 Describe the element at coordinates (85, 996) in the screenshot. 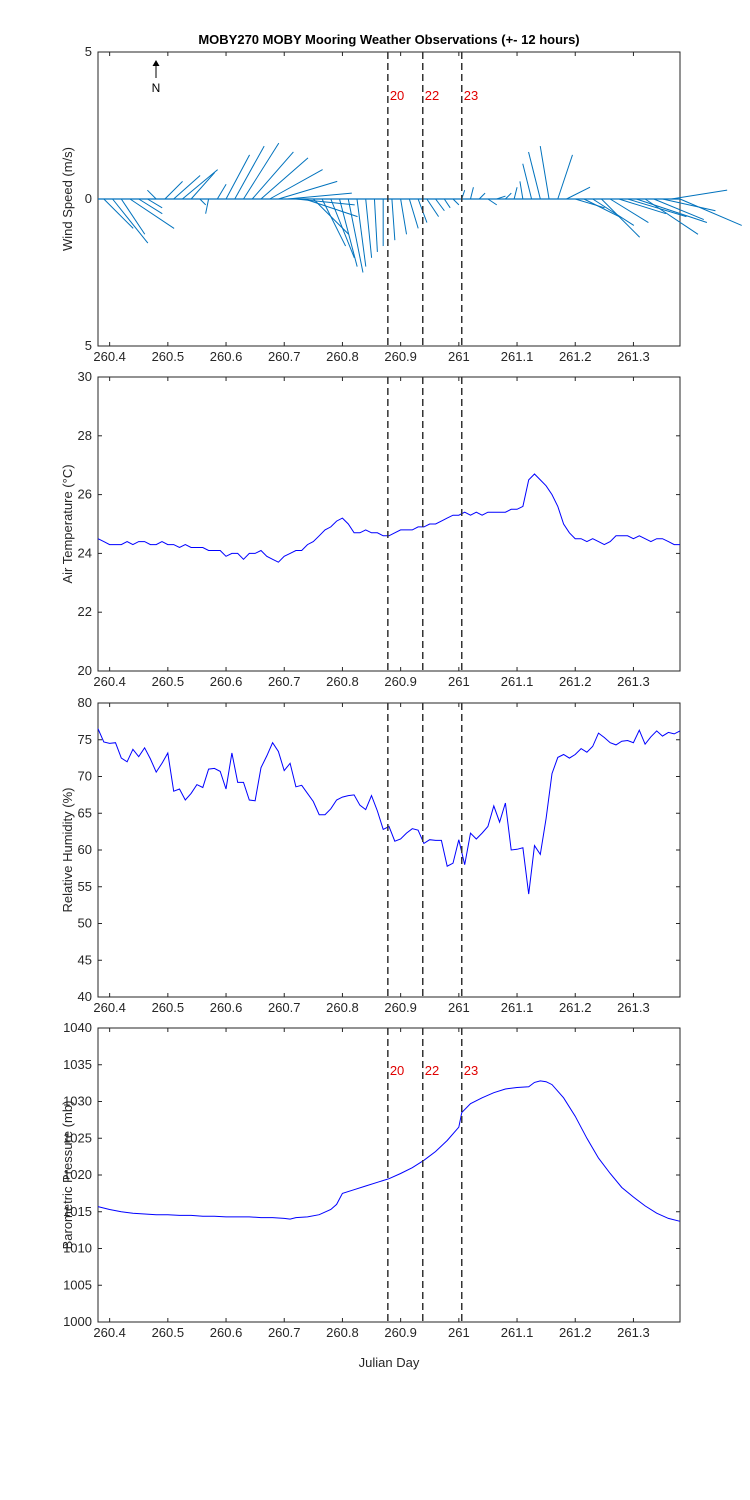

I see `y-tick-label: 40` at that location.